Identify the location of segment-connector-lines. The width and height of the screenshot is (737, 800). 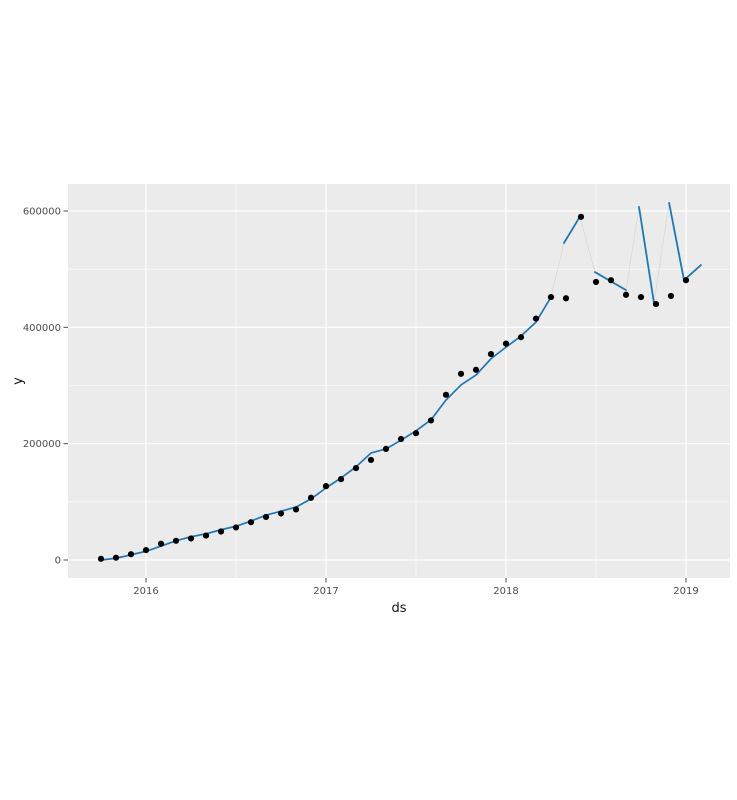
(610, 252).